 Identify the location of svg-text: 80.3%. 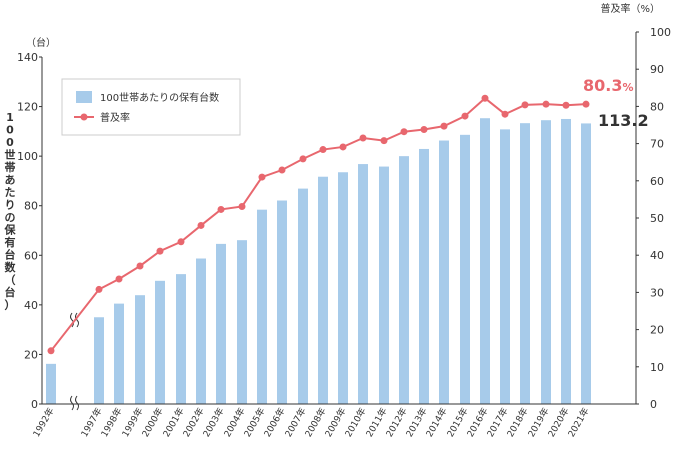
(608, 85).